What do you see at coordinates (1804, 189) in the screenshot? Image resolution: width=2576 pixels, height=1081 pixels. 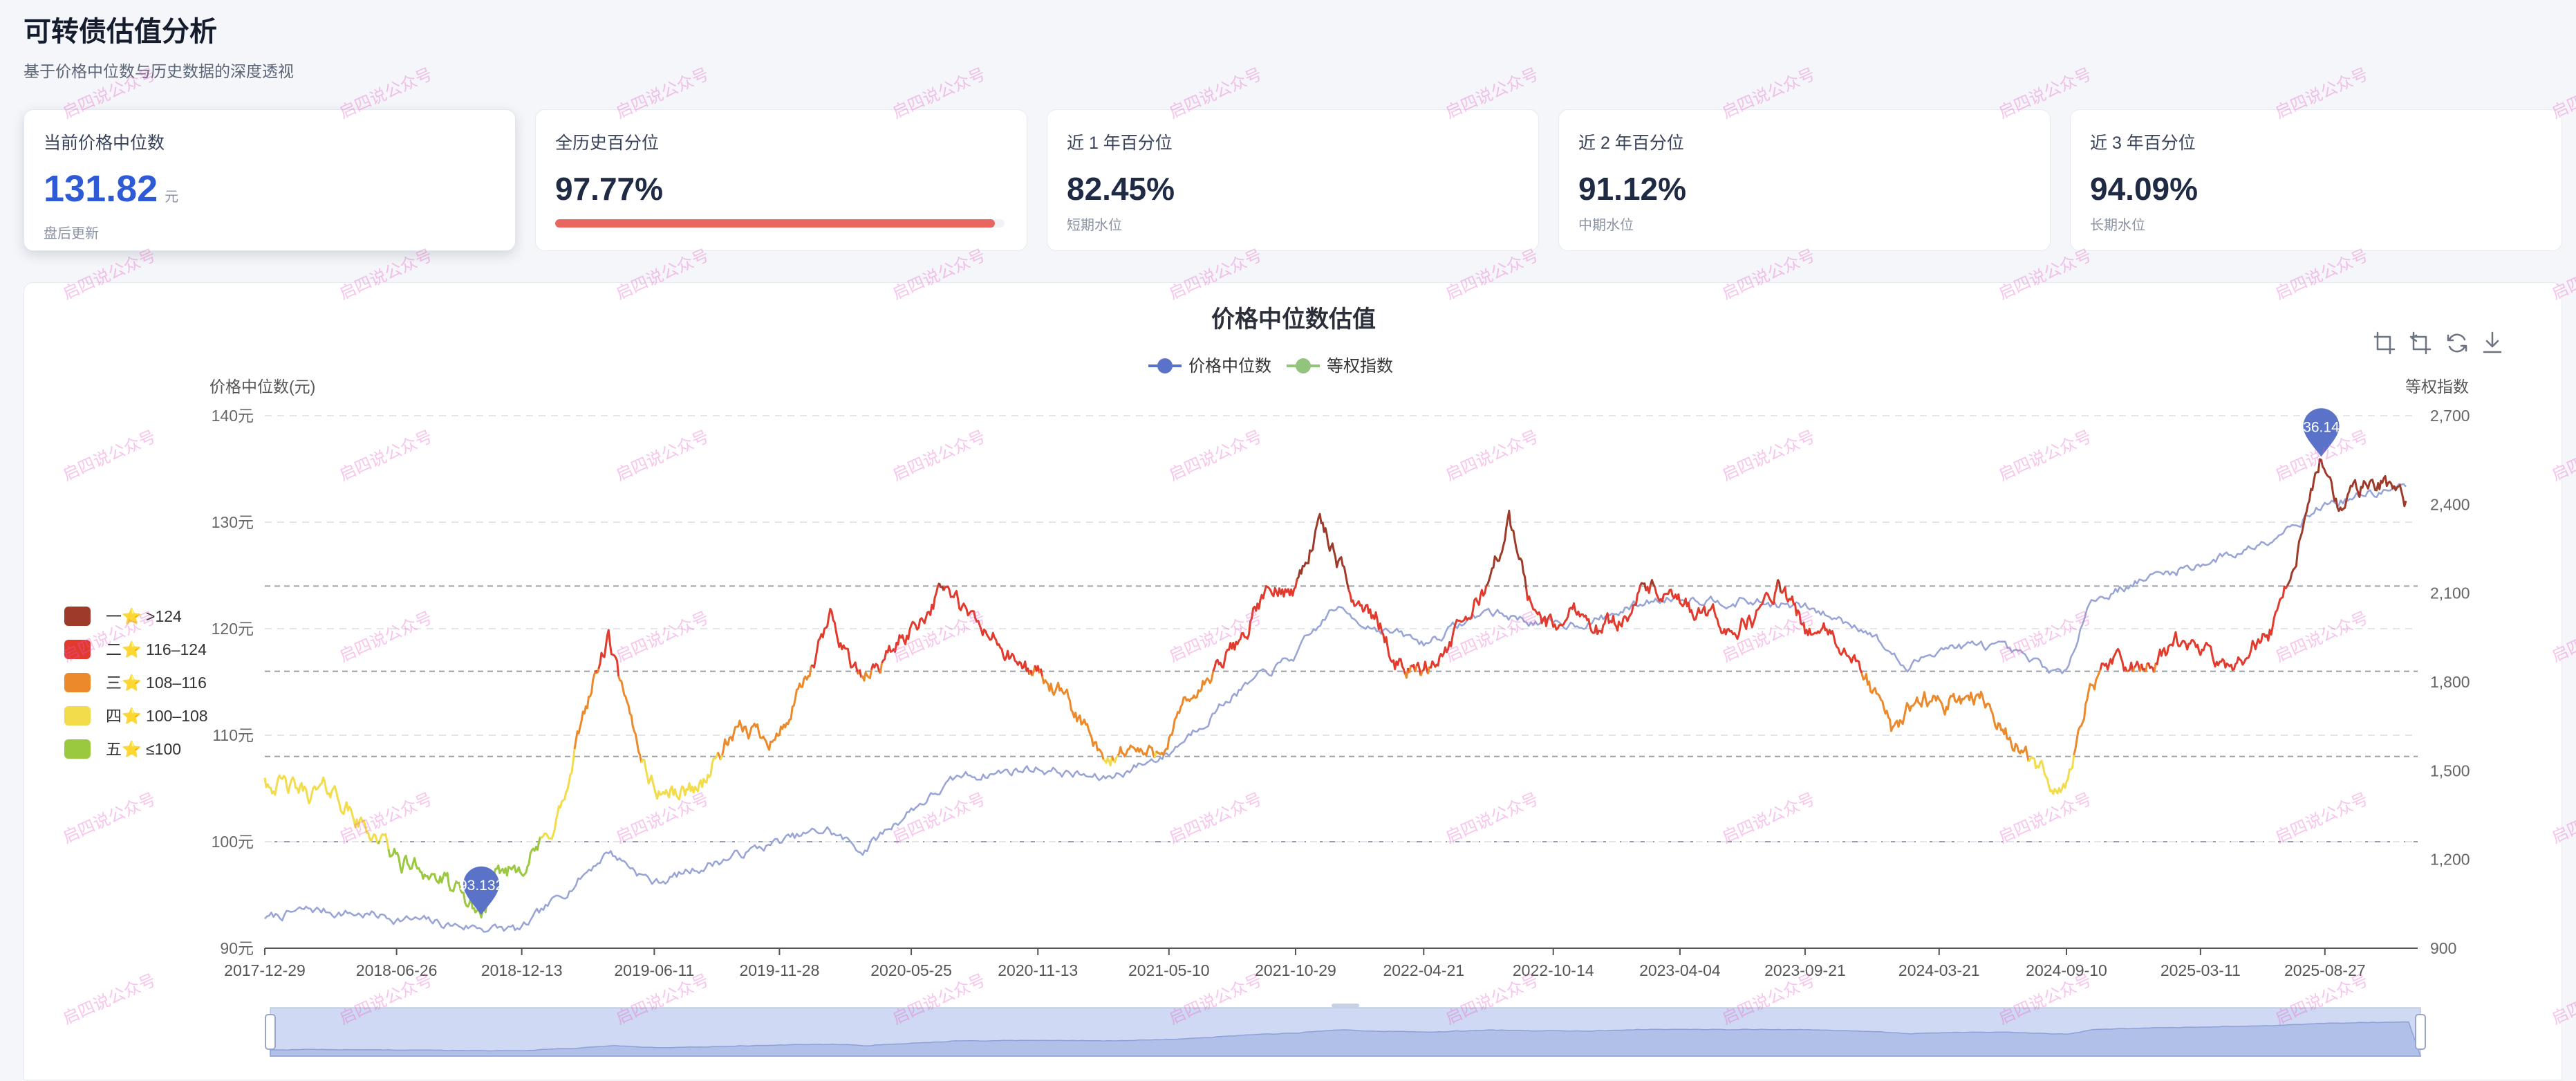 I see `card-value: 91.12%` at bounding box center [1804, 189].